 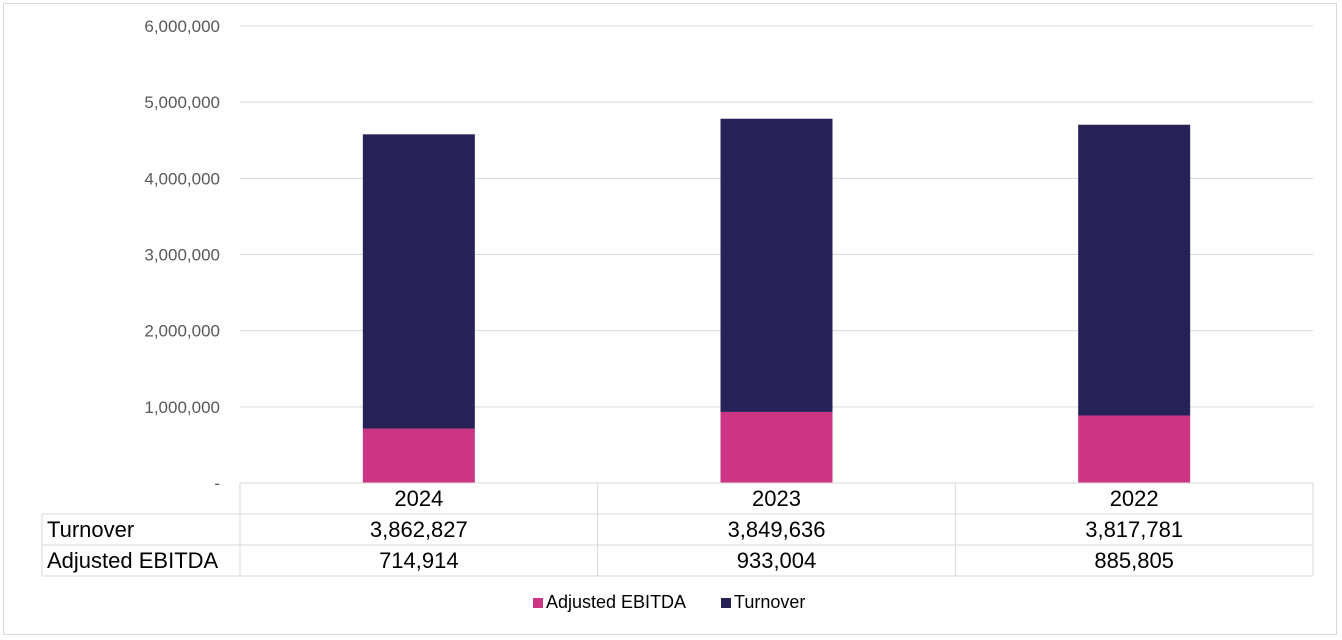 What do you see at coordinates (217, 483) in the screenshot?
I see `y-tick-label: -` at bounding box center [217, 483].